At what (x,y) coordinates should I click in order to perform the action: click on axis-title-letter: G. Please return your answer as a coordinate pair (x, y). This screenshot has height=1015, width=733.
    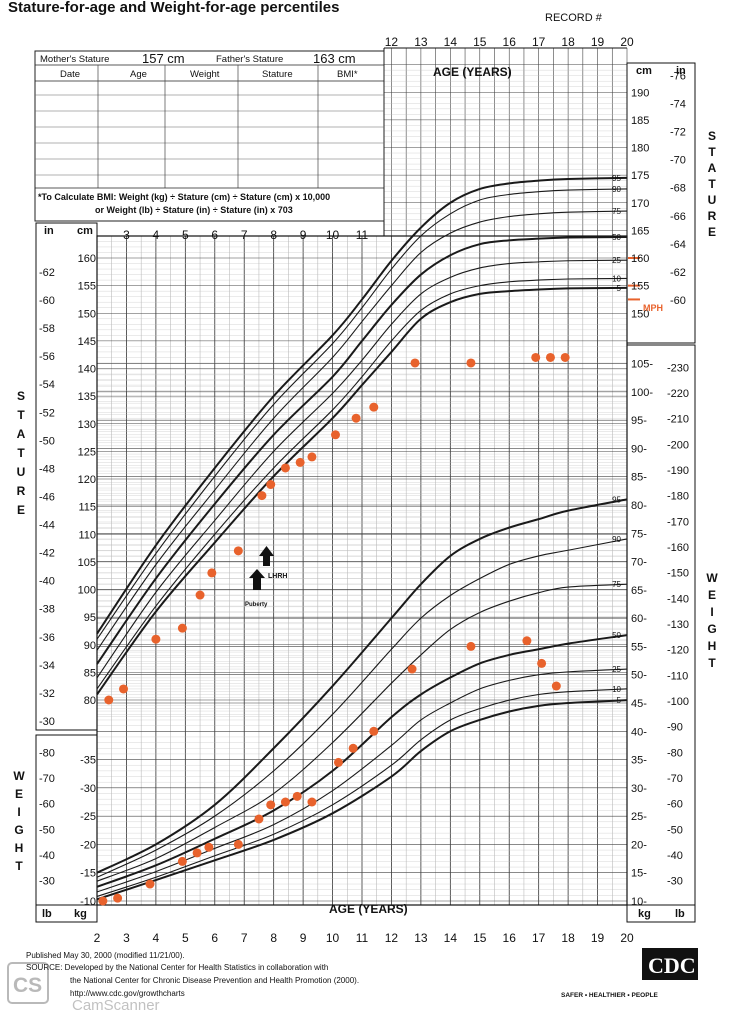
    Looking at the image, I should click on (711, 629).